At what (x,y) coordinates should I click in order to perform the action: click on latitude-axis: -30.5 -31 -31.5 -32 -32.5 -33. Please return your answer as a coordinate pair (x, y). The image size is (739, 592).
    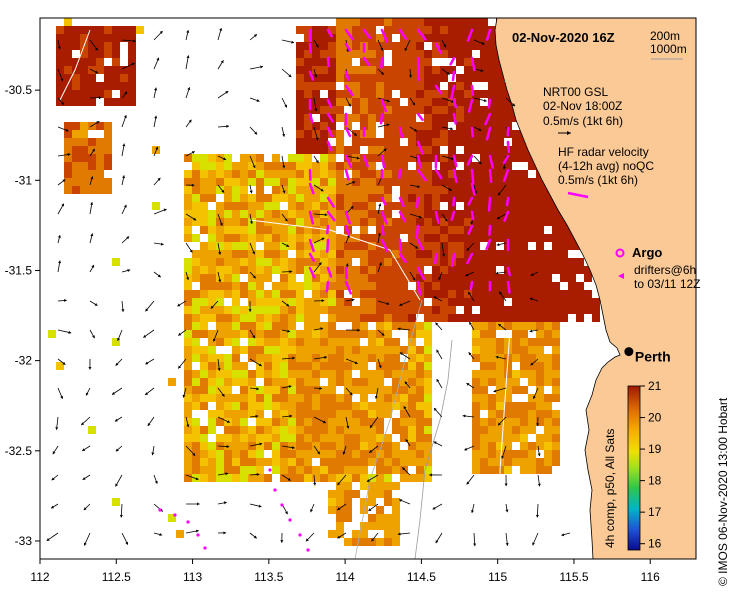
    Looking at the image, I should click on (22, 315).